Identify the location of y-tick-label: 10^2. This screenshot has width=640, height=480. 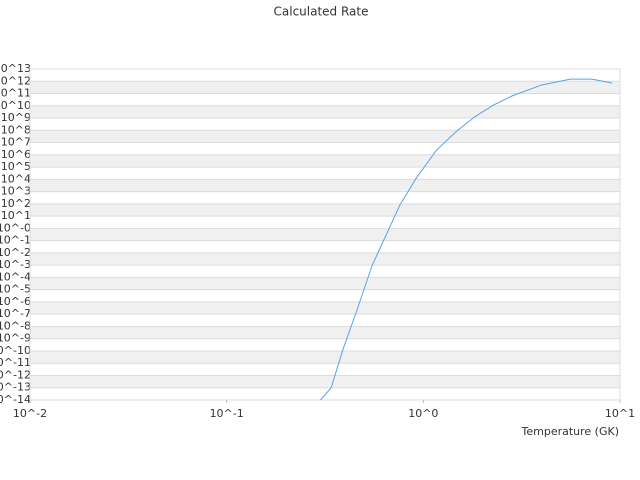
(16, 203).